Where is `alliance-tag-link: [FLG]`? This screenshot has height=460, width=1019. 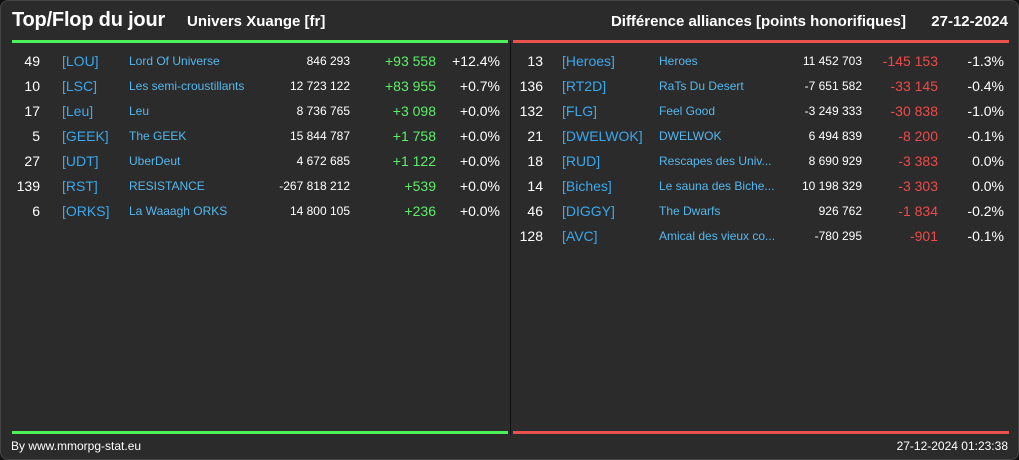
alliance-tag-link: [FLG] is located at coordinates (580, 111).